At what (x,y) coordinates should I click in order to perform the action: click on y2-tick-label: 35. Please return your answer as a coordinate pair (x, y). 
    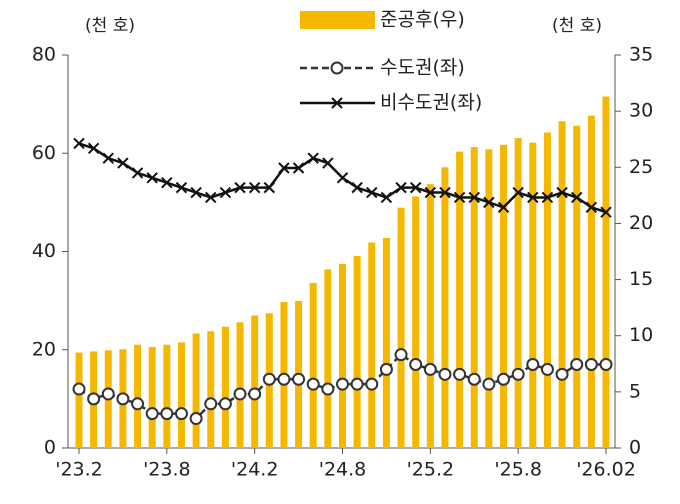
    Looking at the image, I should click on (641, 55).